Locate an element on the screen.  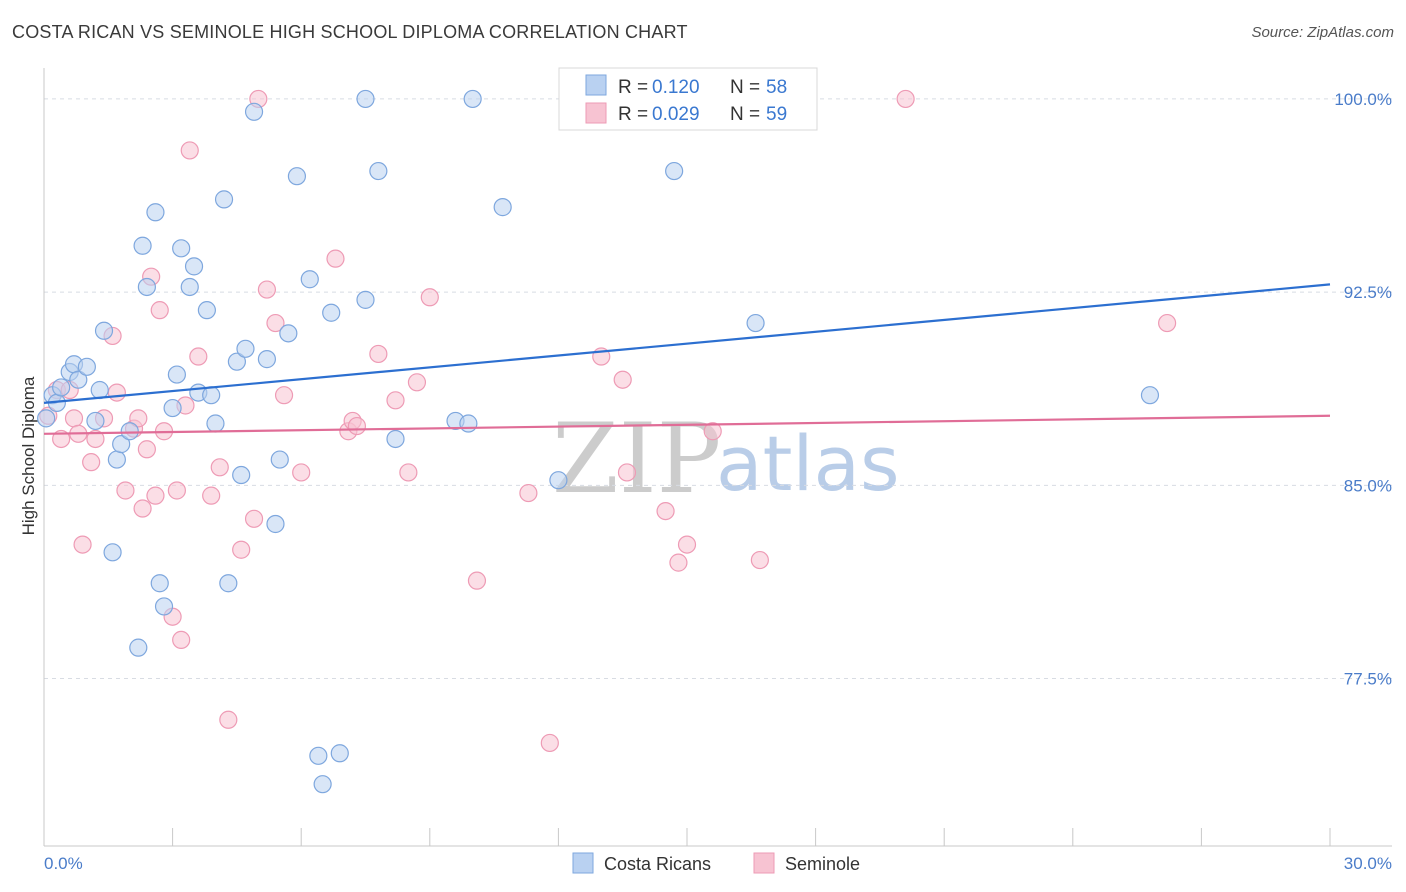
y-tick-label: 92.5% is located at coordinates (1368, 292).